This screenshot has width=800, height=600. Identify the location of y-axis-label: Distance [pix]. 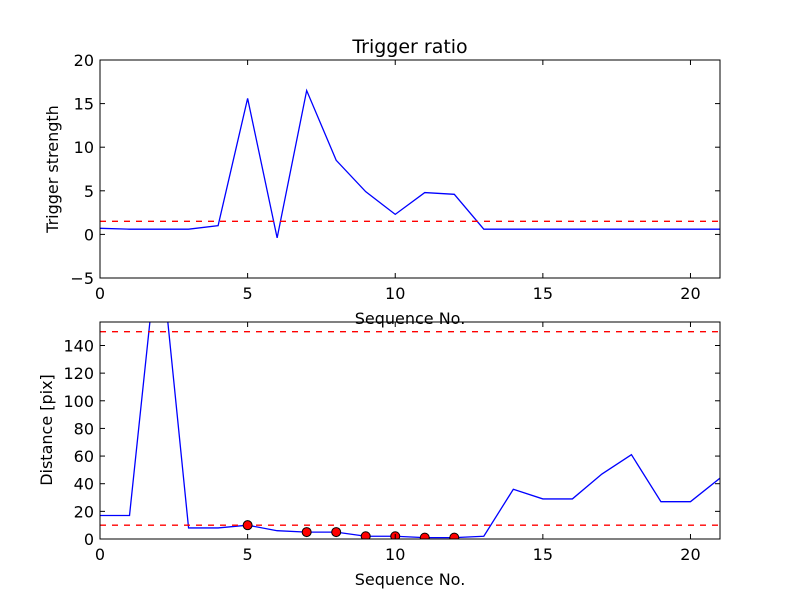
(46, 430).